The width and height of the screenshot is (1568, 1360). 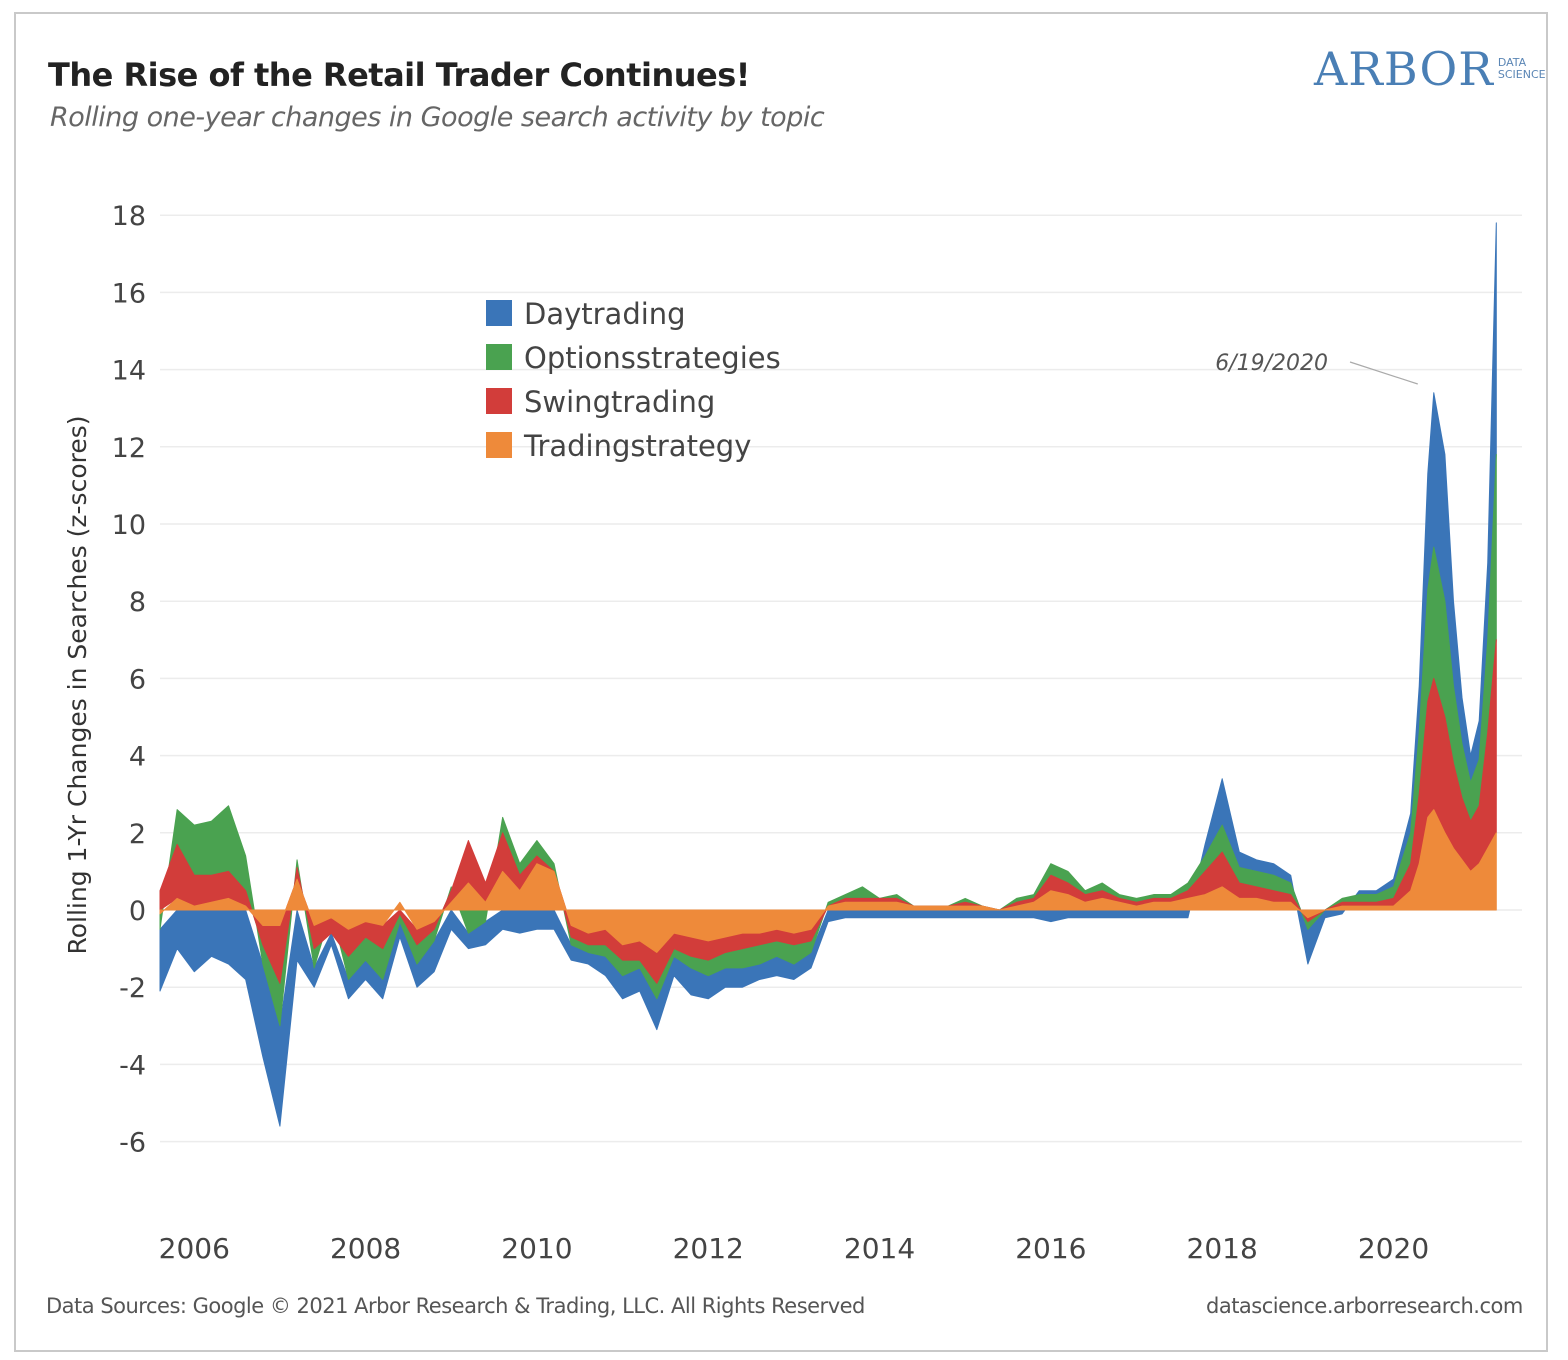 What do you see at coordinates (1222, 1248) in the screenshot?
I see `x-tick-label: 2018` at bounding box center [1222, 1248].